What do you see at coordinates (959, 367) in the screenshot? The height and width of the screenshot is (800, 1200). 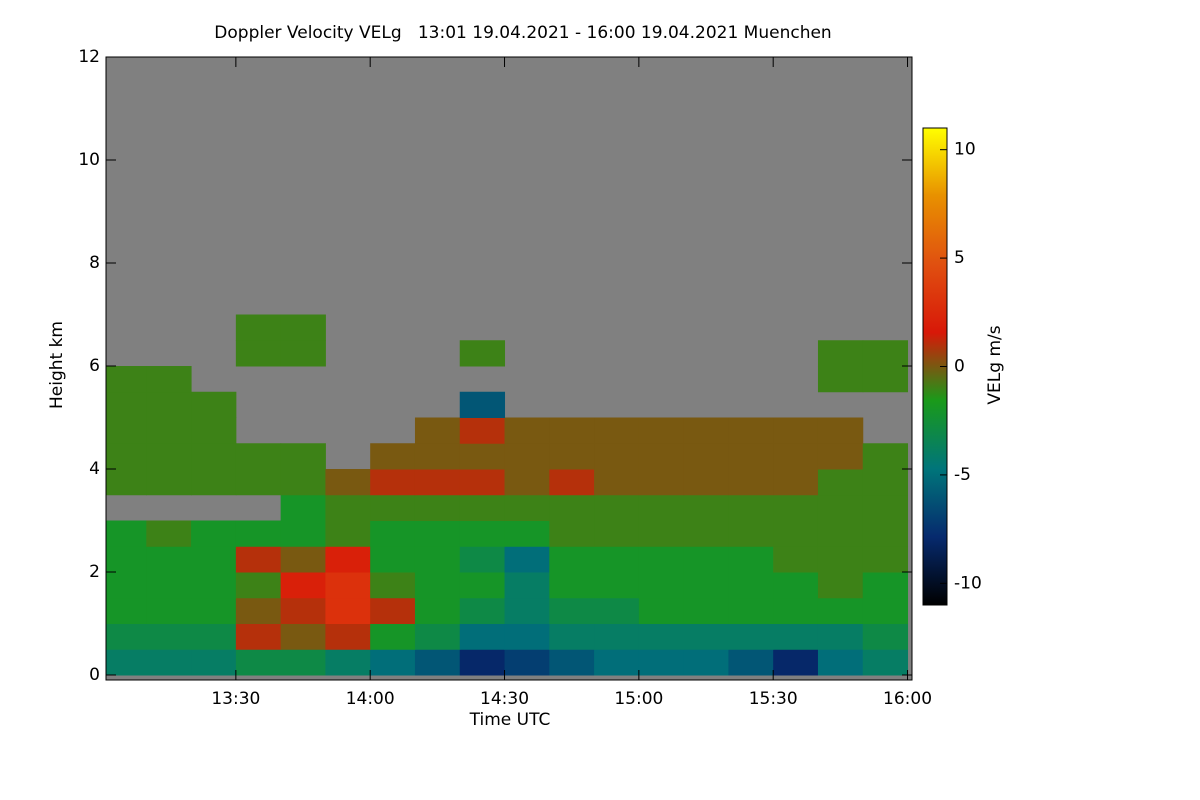 I see `colorbar-tick-label: 0` at bounding box center [959, 367].